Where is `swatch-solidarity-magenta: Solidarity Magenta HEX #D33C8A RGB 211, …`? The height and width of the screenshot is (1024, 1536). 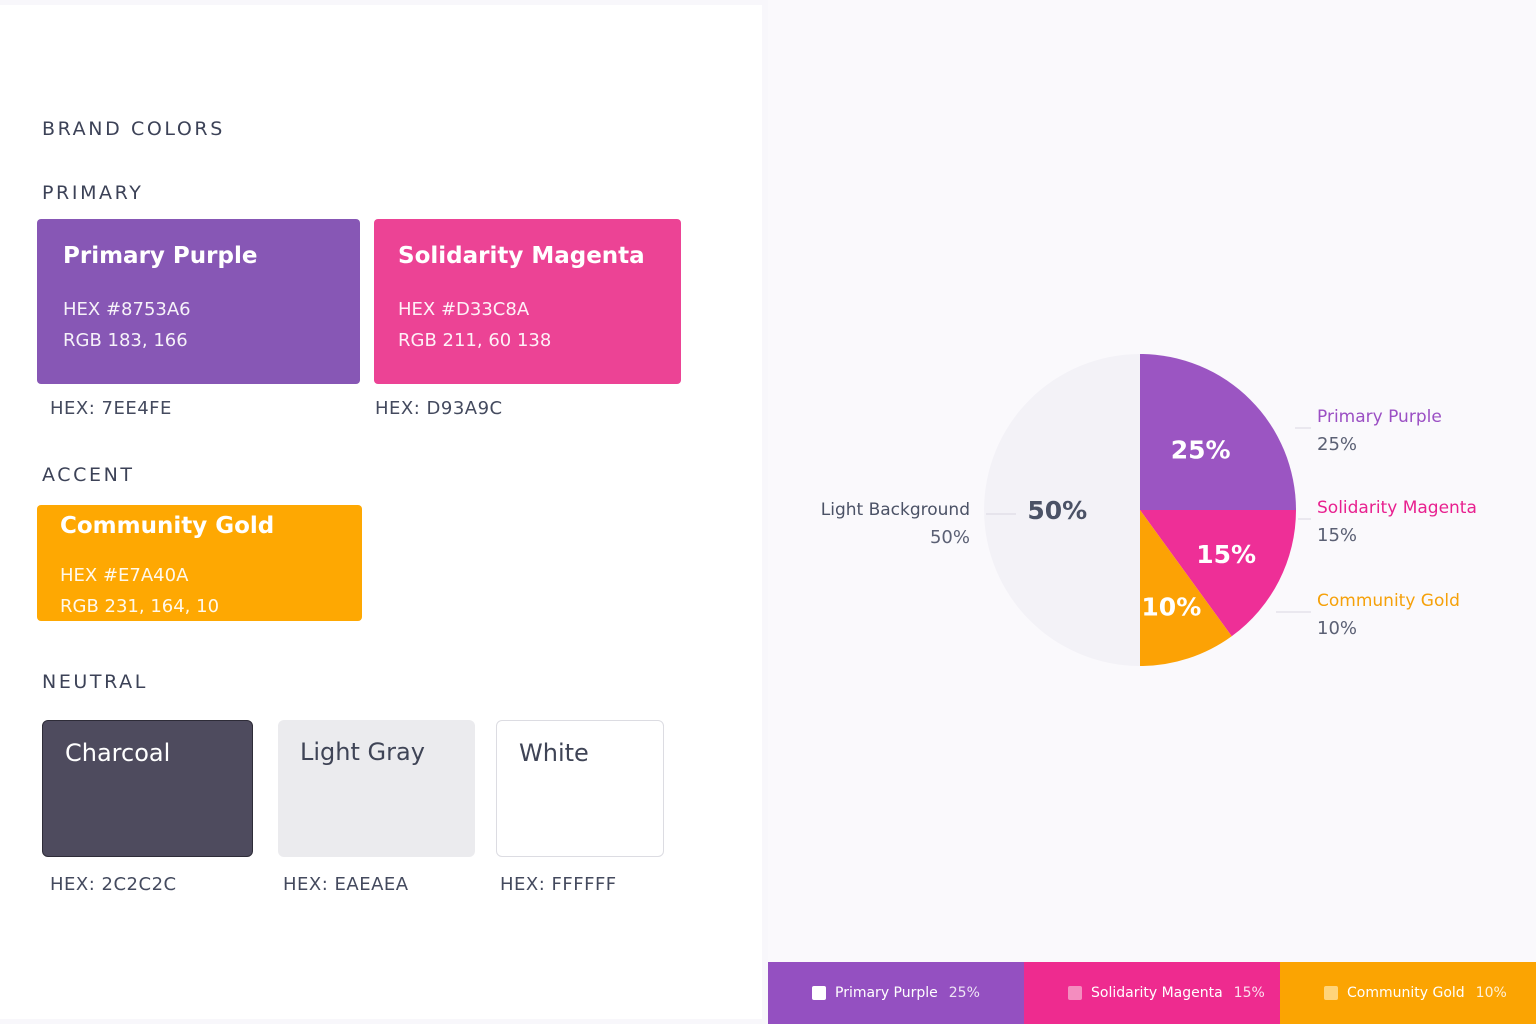 swatch-solidarity-magenta: Solidarity Magenta HEX #D33C8A RGB 211, … is located at coordinates (527, 301).